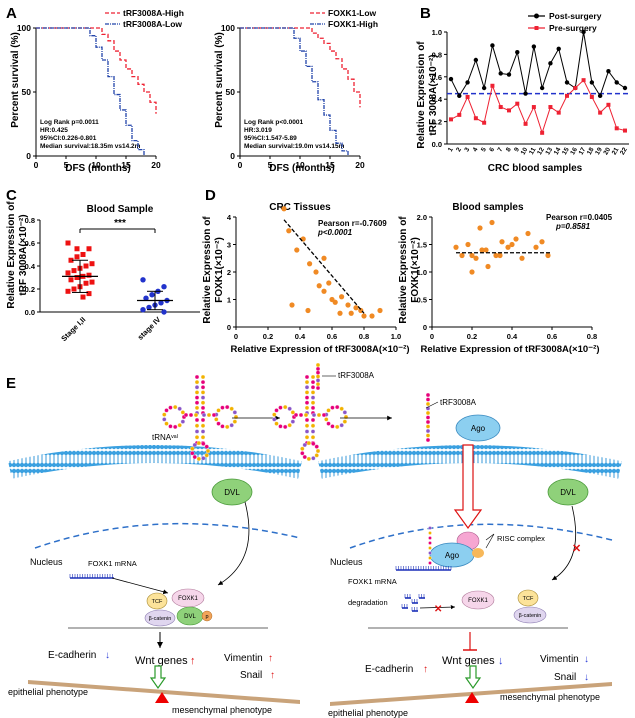 The image size is (635, 718). Describe the element at coordinates (243, 658) in the screenshot. I see `vim-left-label: Vimentin` at that location.